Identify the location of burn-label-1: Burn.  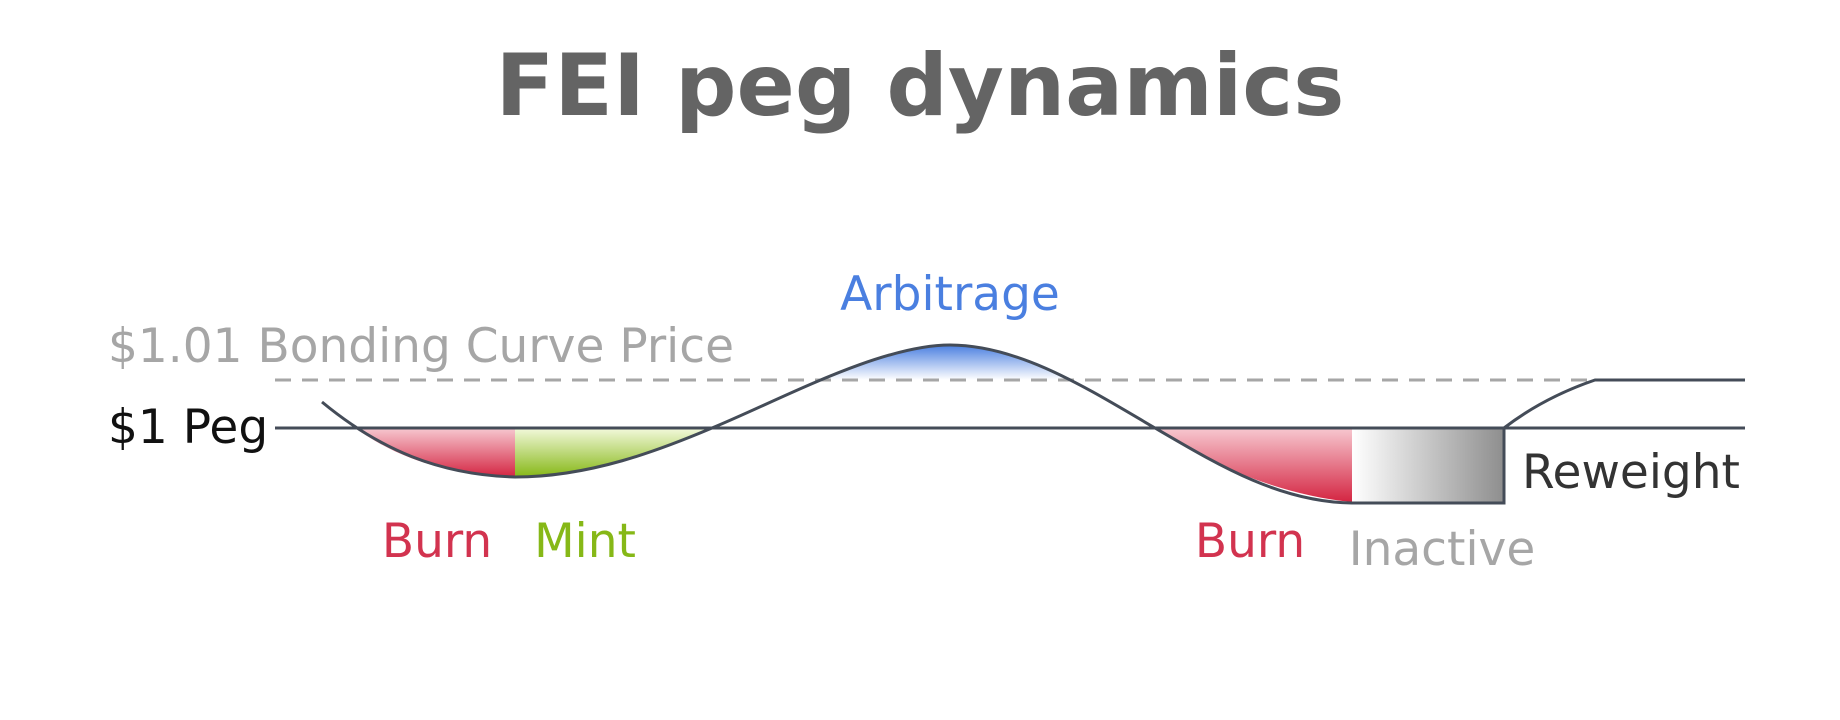
(437, 541).